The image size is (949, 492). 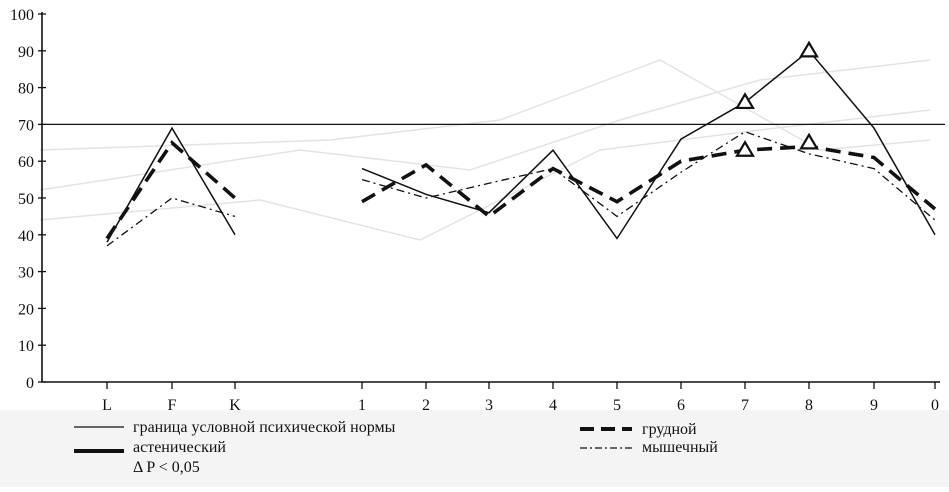 What do you see at coordinates (26, 346) in the screenshot?
I see `y-tick-label: 10` at bounding box center [26, 346].